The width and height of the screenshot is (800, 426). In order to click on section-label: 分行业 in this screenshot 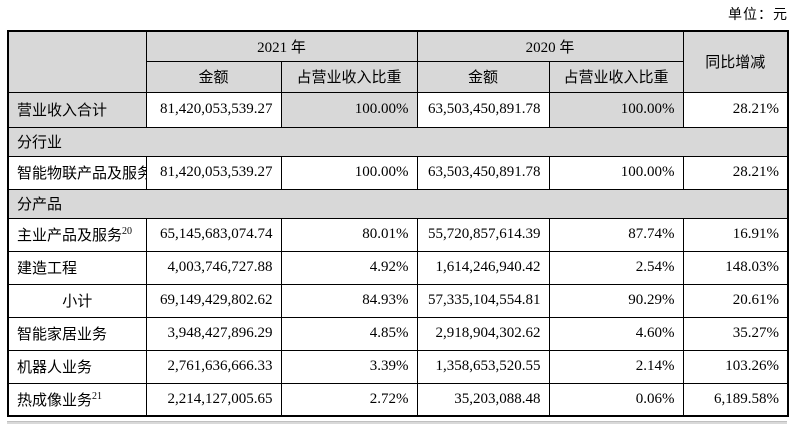, I will do `click(398, 141)`.